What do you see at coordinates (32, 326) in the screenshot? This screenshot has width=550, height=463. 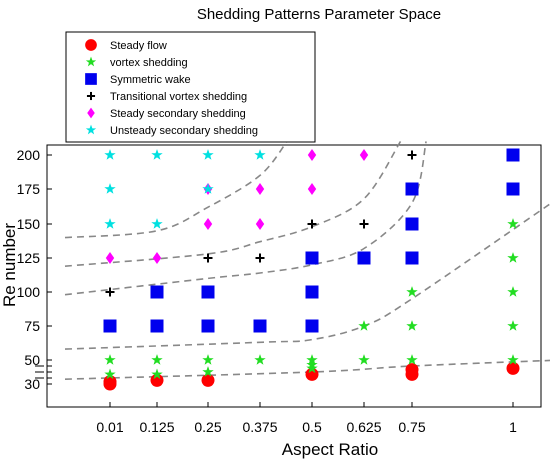 I see `y-tick-label: 75` at bounding box center [32, 326].